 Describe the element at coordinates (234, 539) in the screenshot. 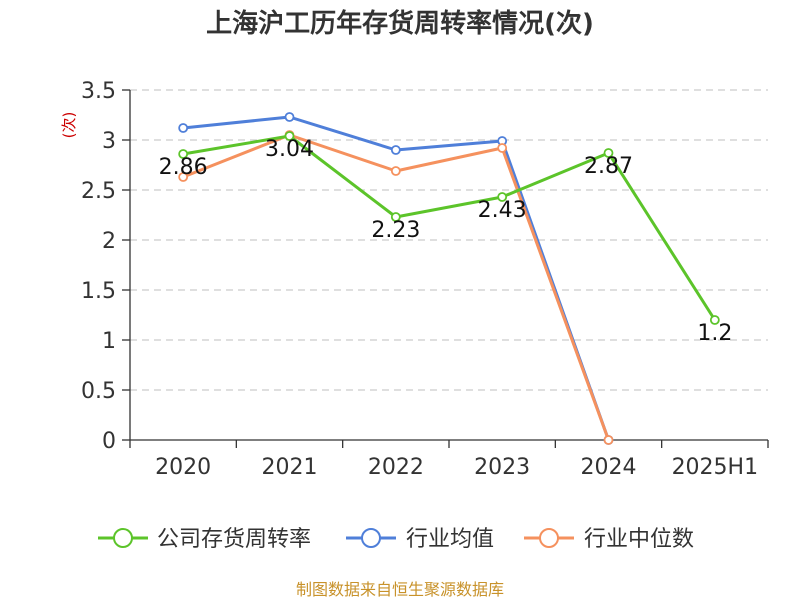

I see `legend-label: 公司存货周转率` at that location.